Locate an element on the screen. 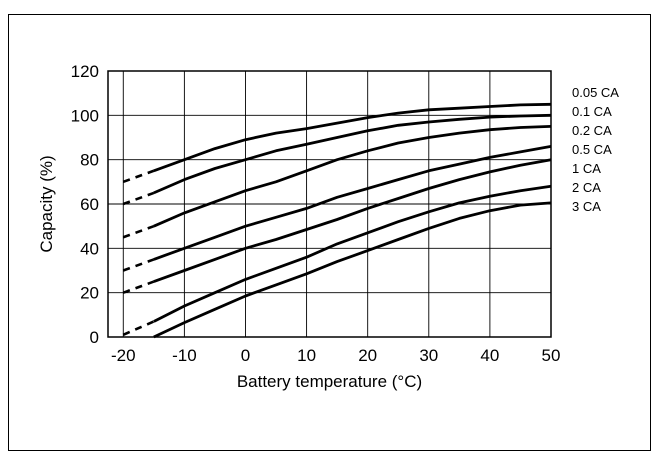 The image size is (661, 459). legend: 0.05 CA 0.1 CA 0.2 CA 0.5 CA 1 CA 2 CA 3 CA is located at coordinates (595, 149).